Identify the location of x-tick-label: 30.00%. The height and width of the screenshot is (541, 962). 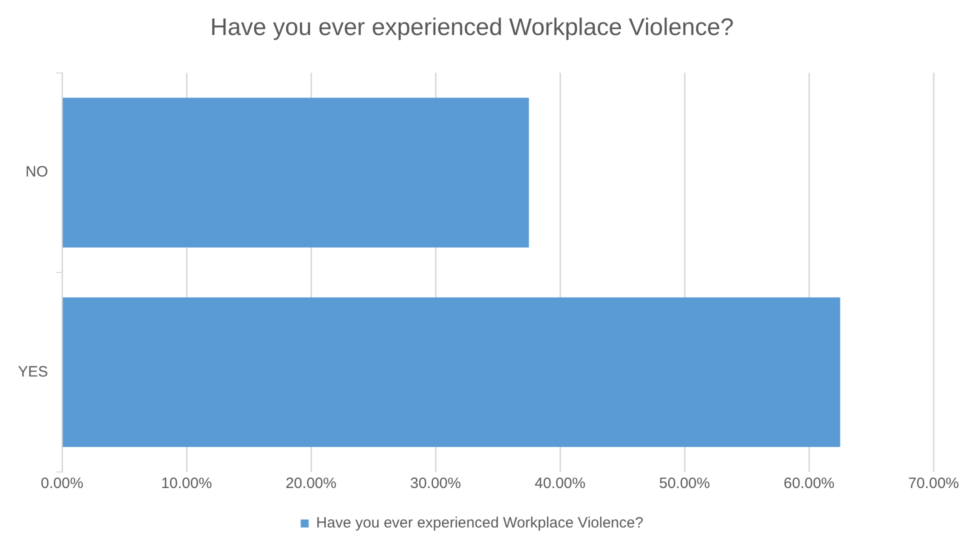
(435, 483).